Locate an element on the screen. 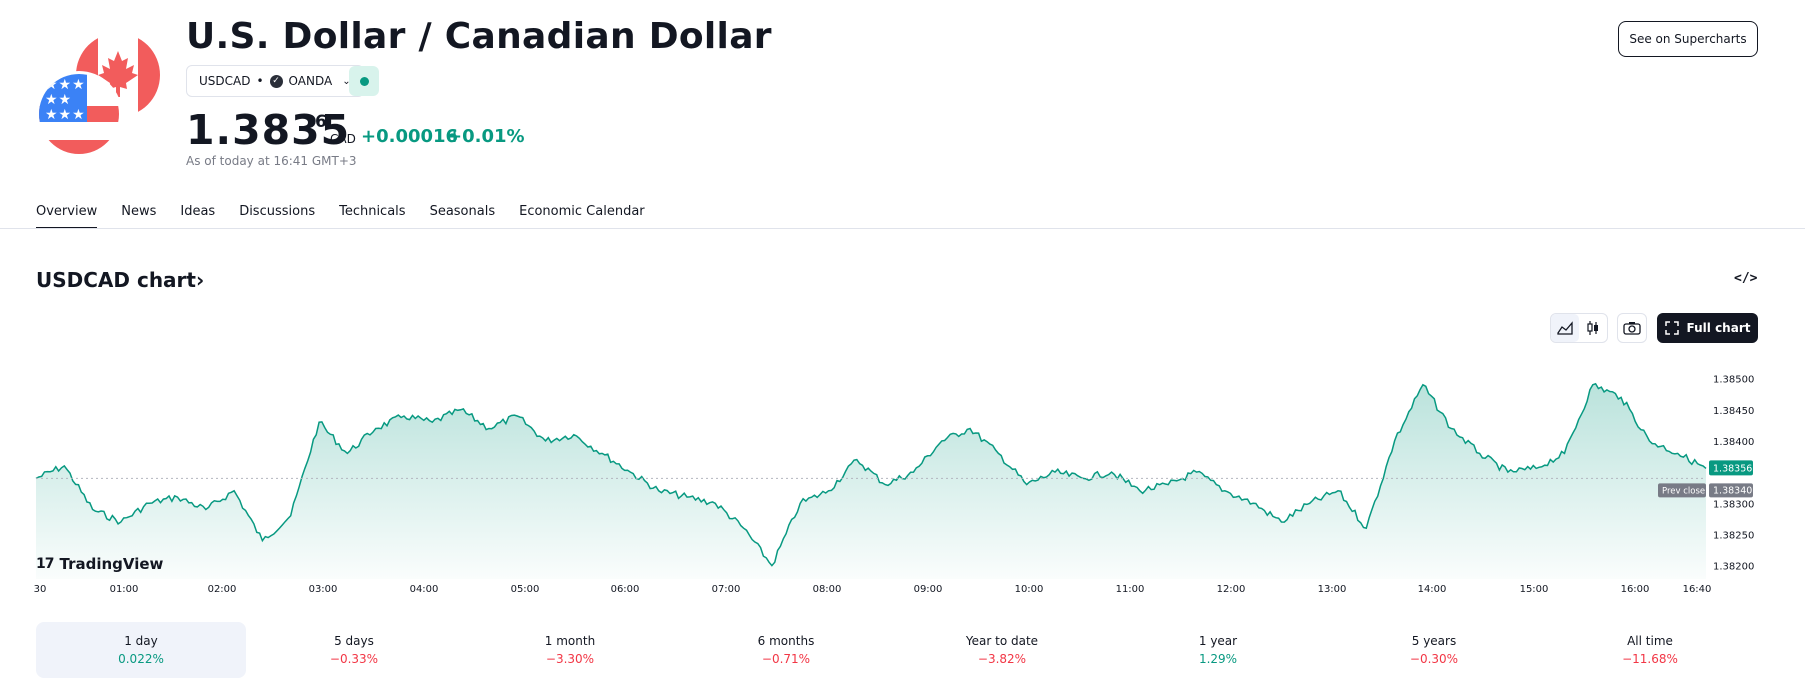  fullscreen-icon is located at coordinates (1671, 328).